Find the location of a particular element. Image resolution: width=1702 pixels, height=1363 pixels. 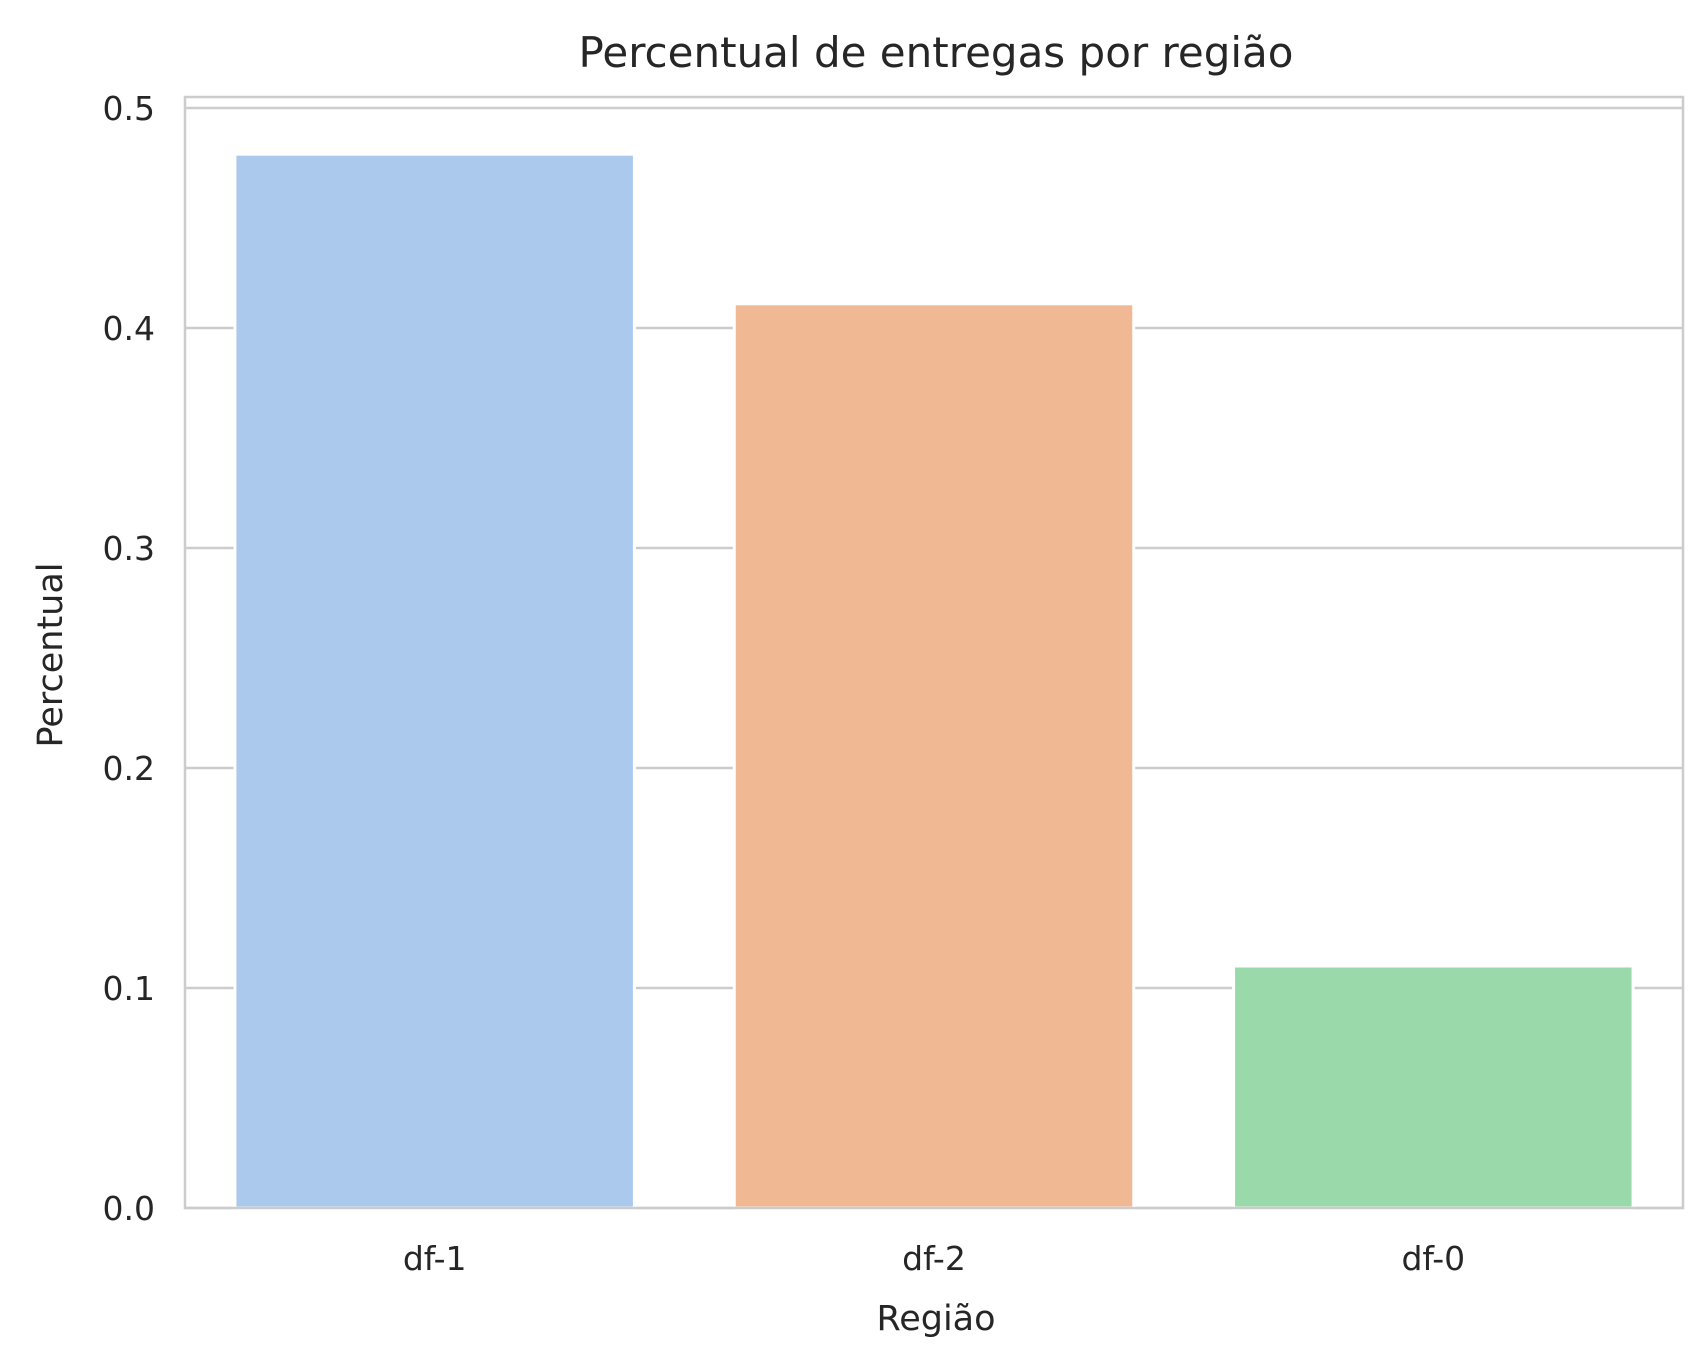

y-tick-label: 0.3 is located at coordinates (129, 548).